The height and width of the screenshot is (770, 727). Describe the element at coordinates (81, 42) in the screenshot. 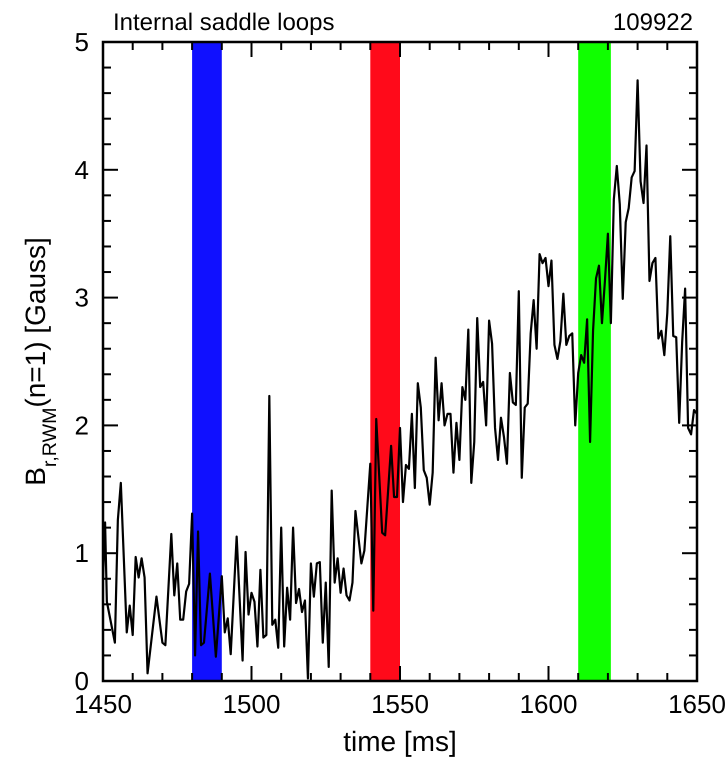

I see `y-tick-label: 5` at that location.